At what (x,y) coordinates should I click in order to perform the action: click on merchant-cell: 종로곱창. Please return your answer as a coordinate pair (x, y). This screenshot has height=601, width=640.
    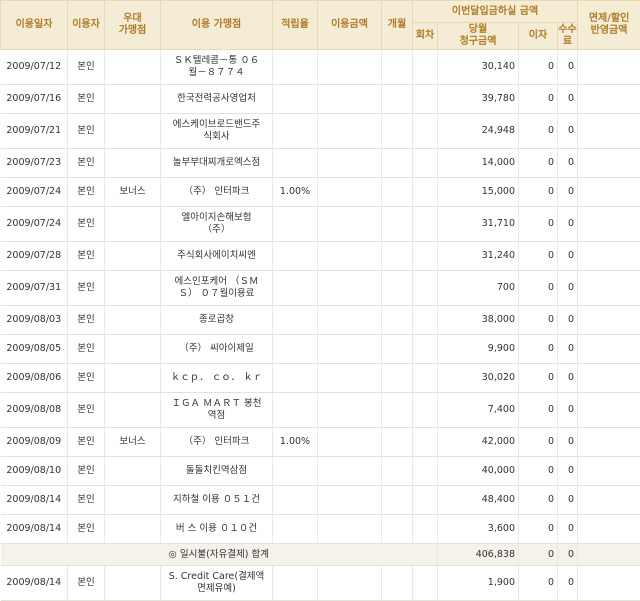
    Looking at the image, I should click on (217, 320).